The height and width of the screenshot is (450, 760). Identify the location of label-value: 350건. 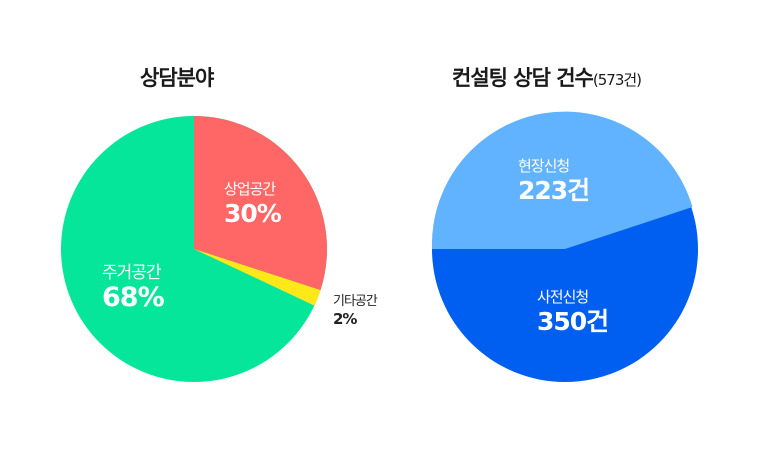
(573, 321).